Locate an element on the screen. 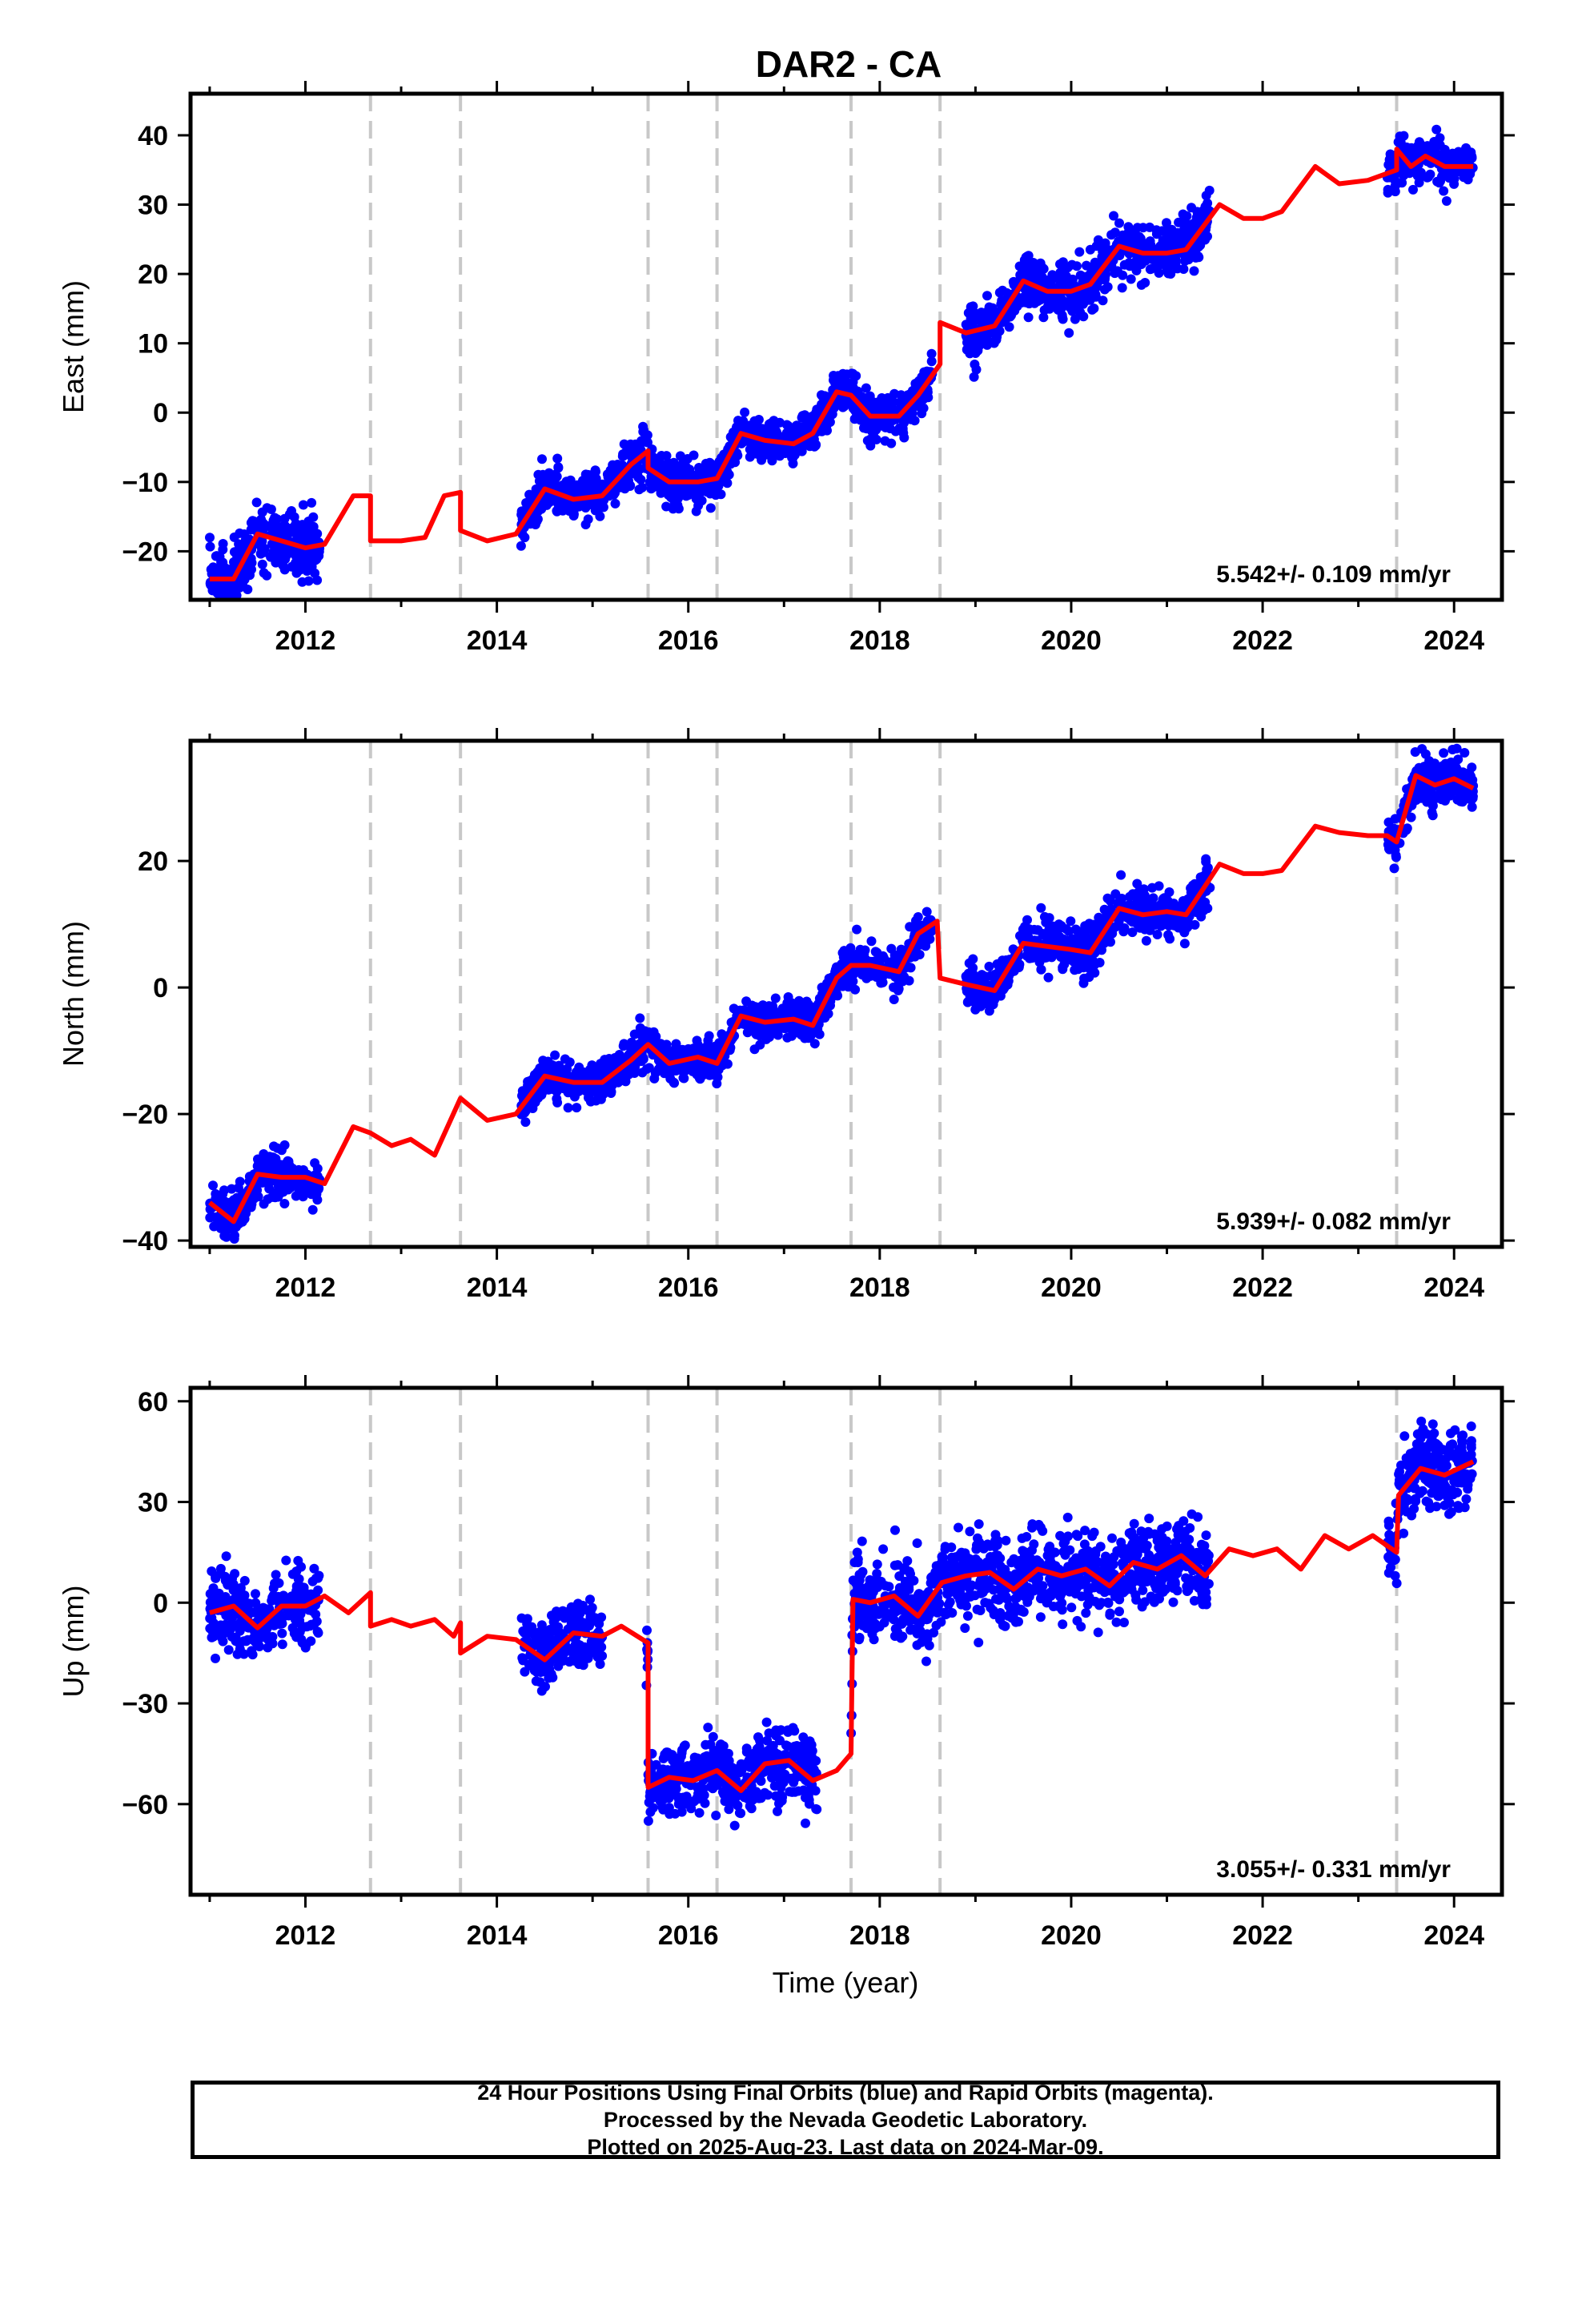 The width and height of the screenshot is (1582, 2324). velocity-rate-label: 5.939+/- 0.082 mm/yr is located at coordinates (1333, 1221).